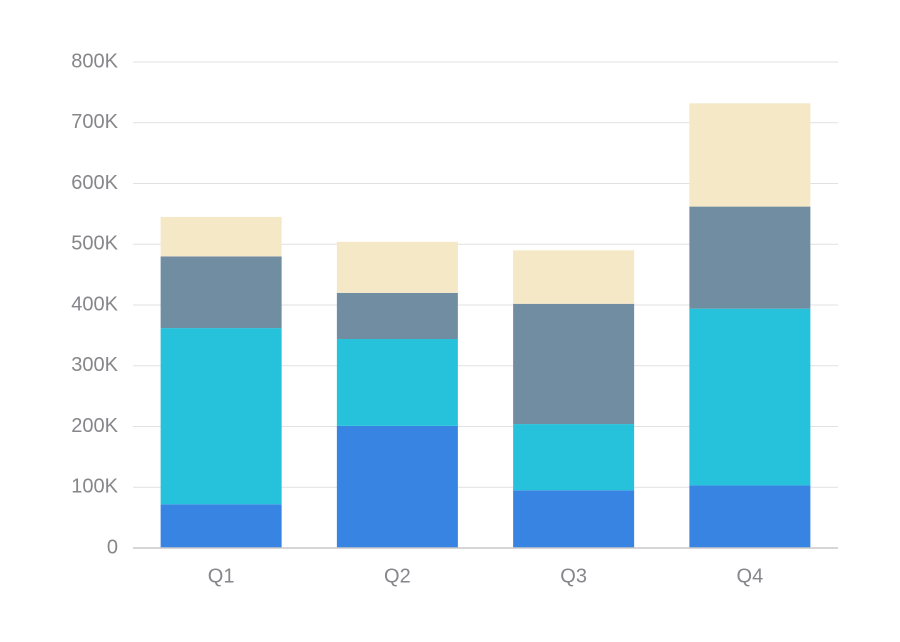 The height and width of the screenshot is (642, 900). Describe the element at coordinates (397, 576) in the screenshot. I see `x-tick-label: Q2` at that location.